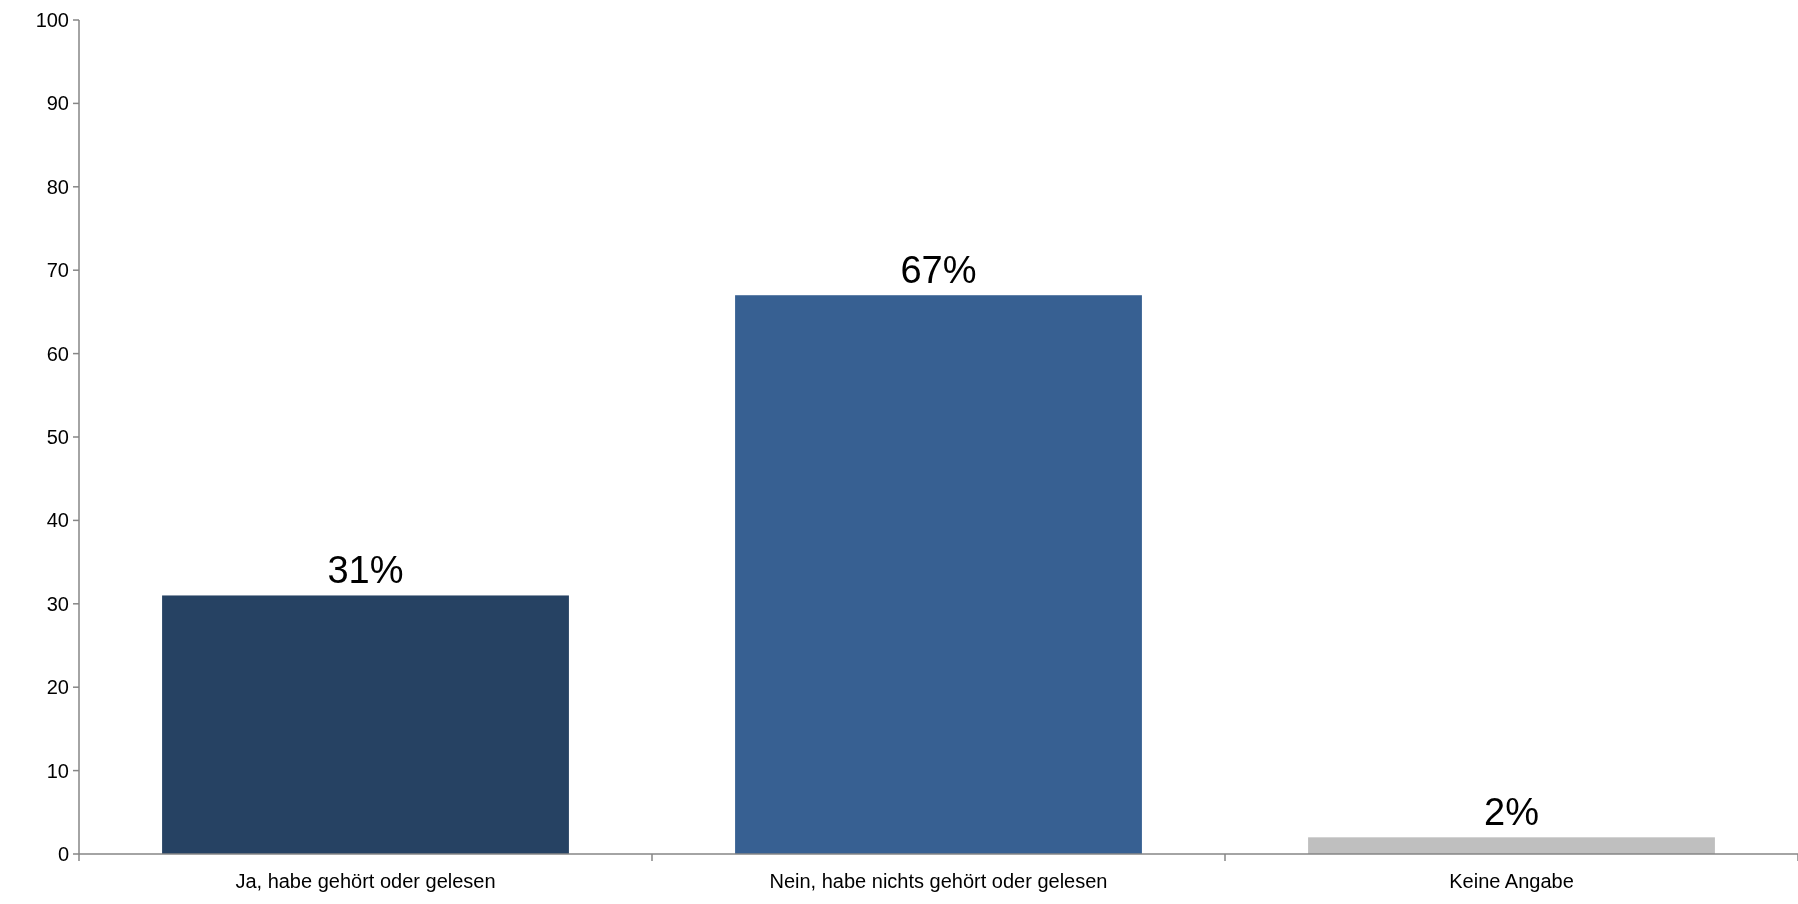 Image resolution: width=1798 pixels, height=904 pixels. I want to click on y-tick-label: 50, so click(57, 437).